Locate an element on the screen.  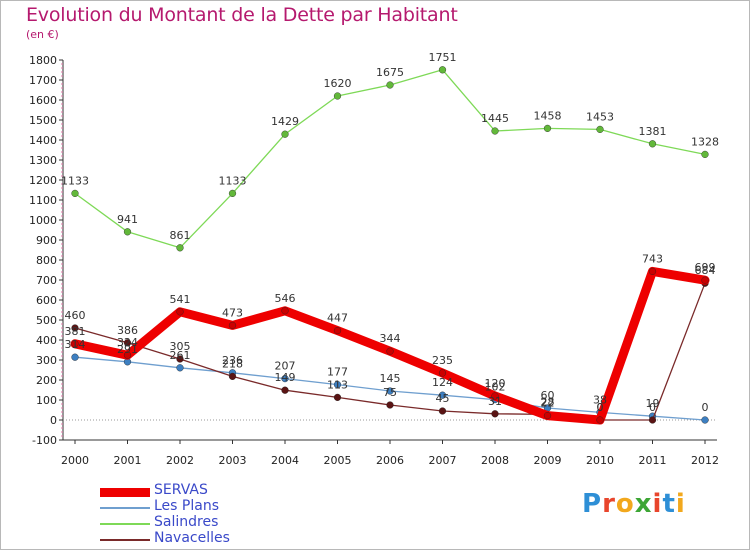
logo-letter: x is located at coordinates (643, 504).